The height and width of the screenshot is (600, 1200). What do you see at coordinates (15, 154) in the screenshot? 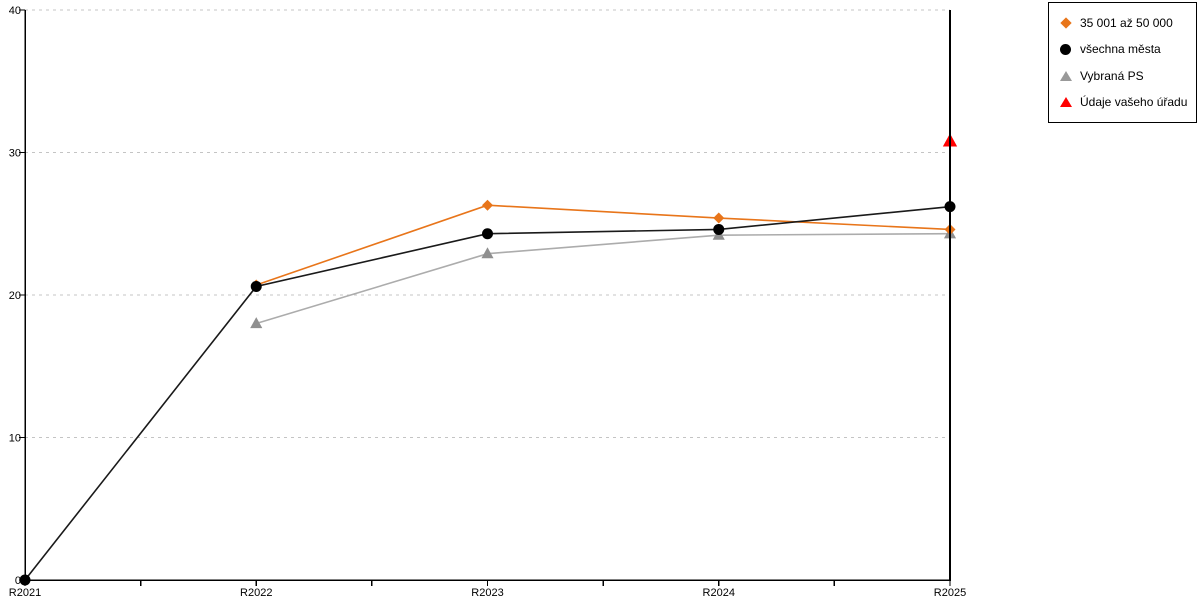
I see `svg-text: 30` at bounding box center [15, 154].